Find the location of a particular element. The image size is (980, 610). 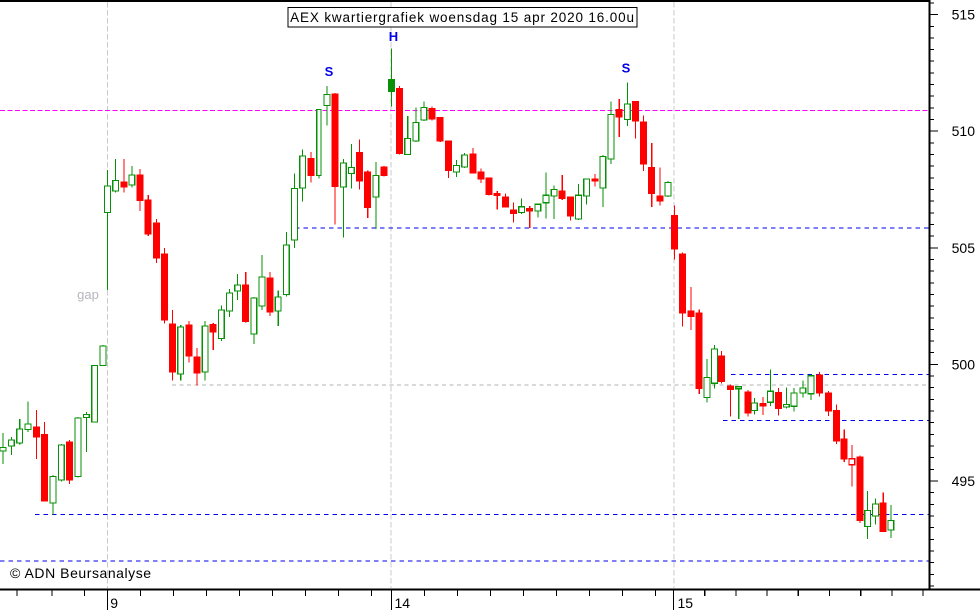

svg-text: H is located at coordinates (393, 36).